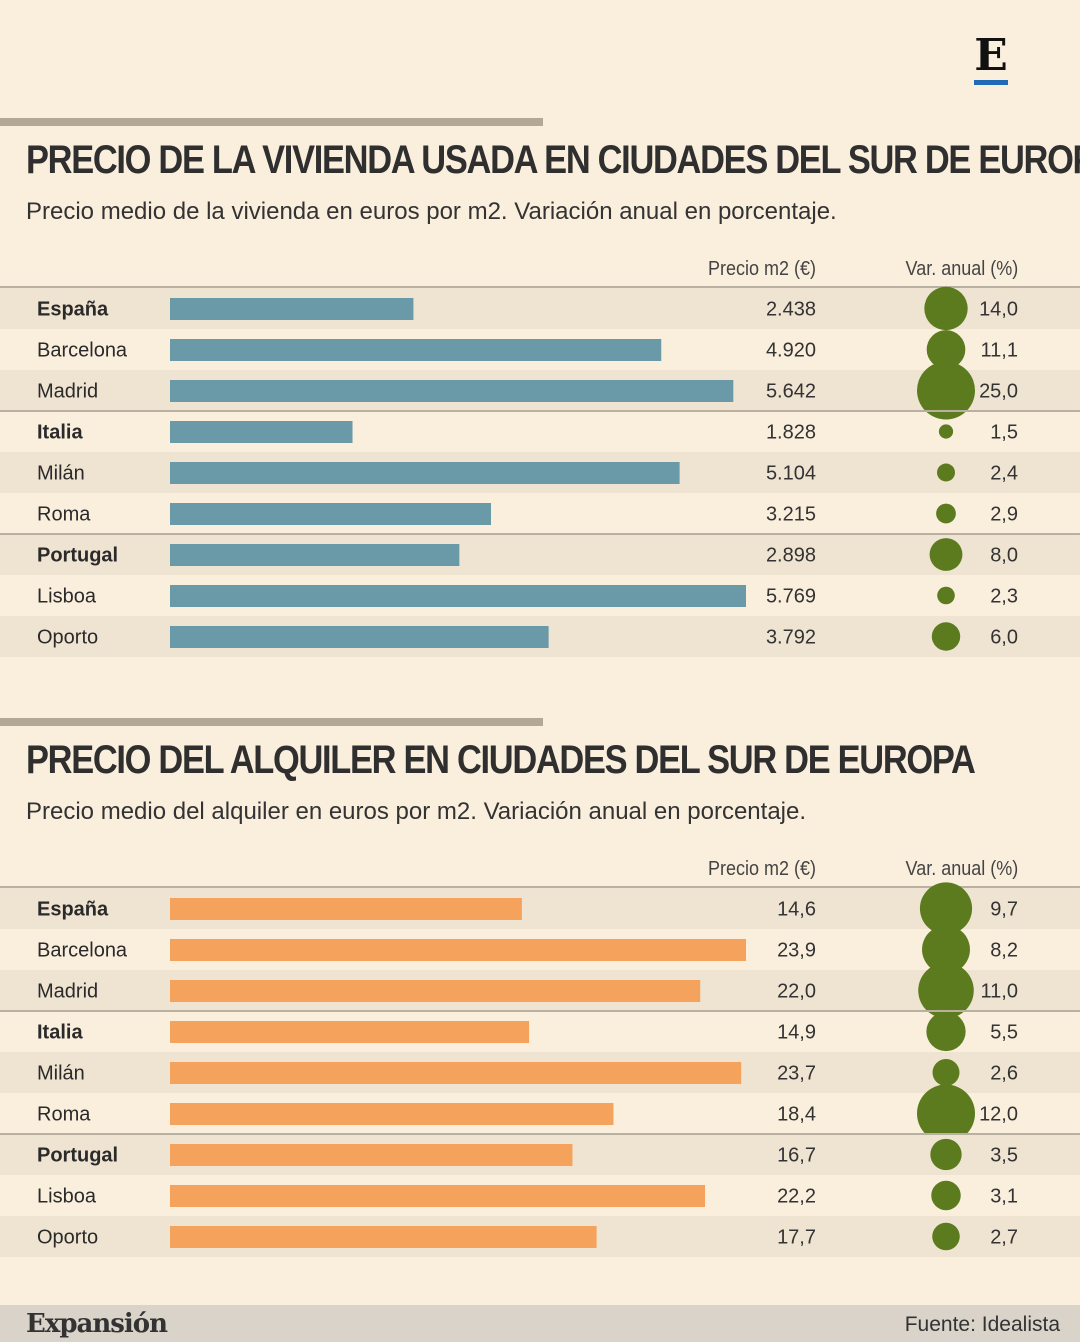  What do you see at coordinates (1004, 1156) in the screenshot?
I see `variation-value-label: 3,5` at bounding box center [1004, 1156].